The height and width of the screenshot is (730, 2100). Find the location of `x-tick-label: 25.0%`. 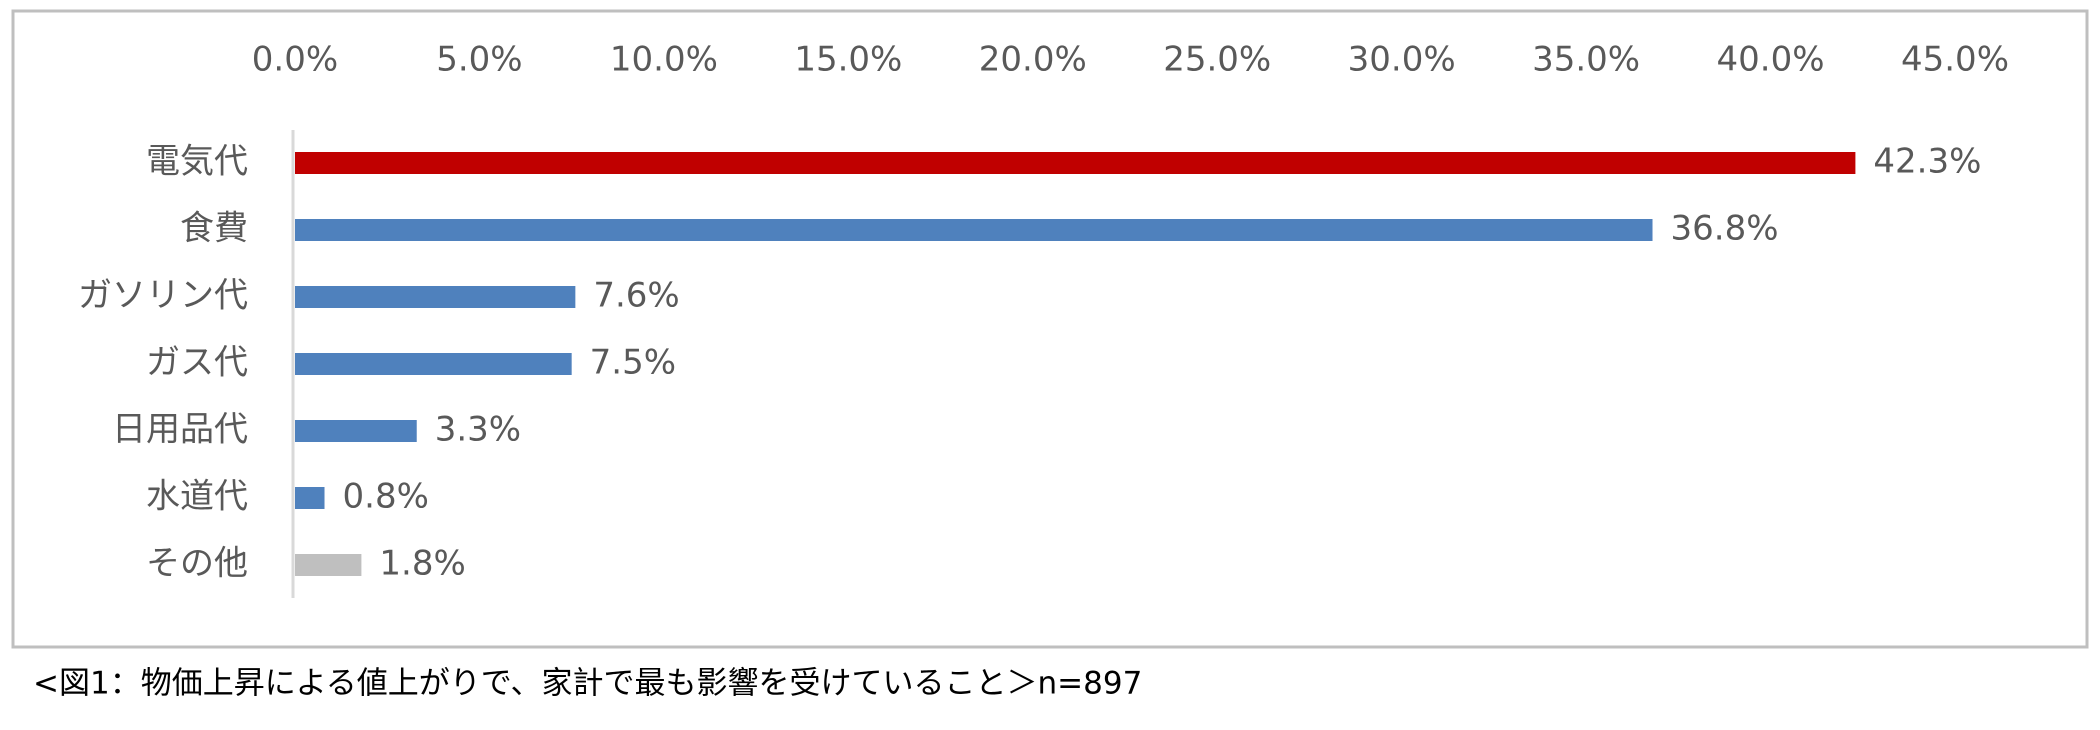

x-tick-label: 25.0% is located at coordinates (1217, 60).